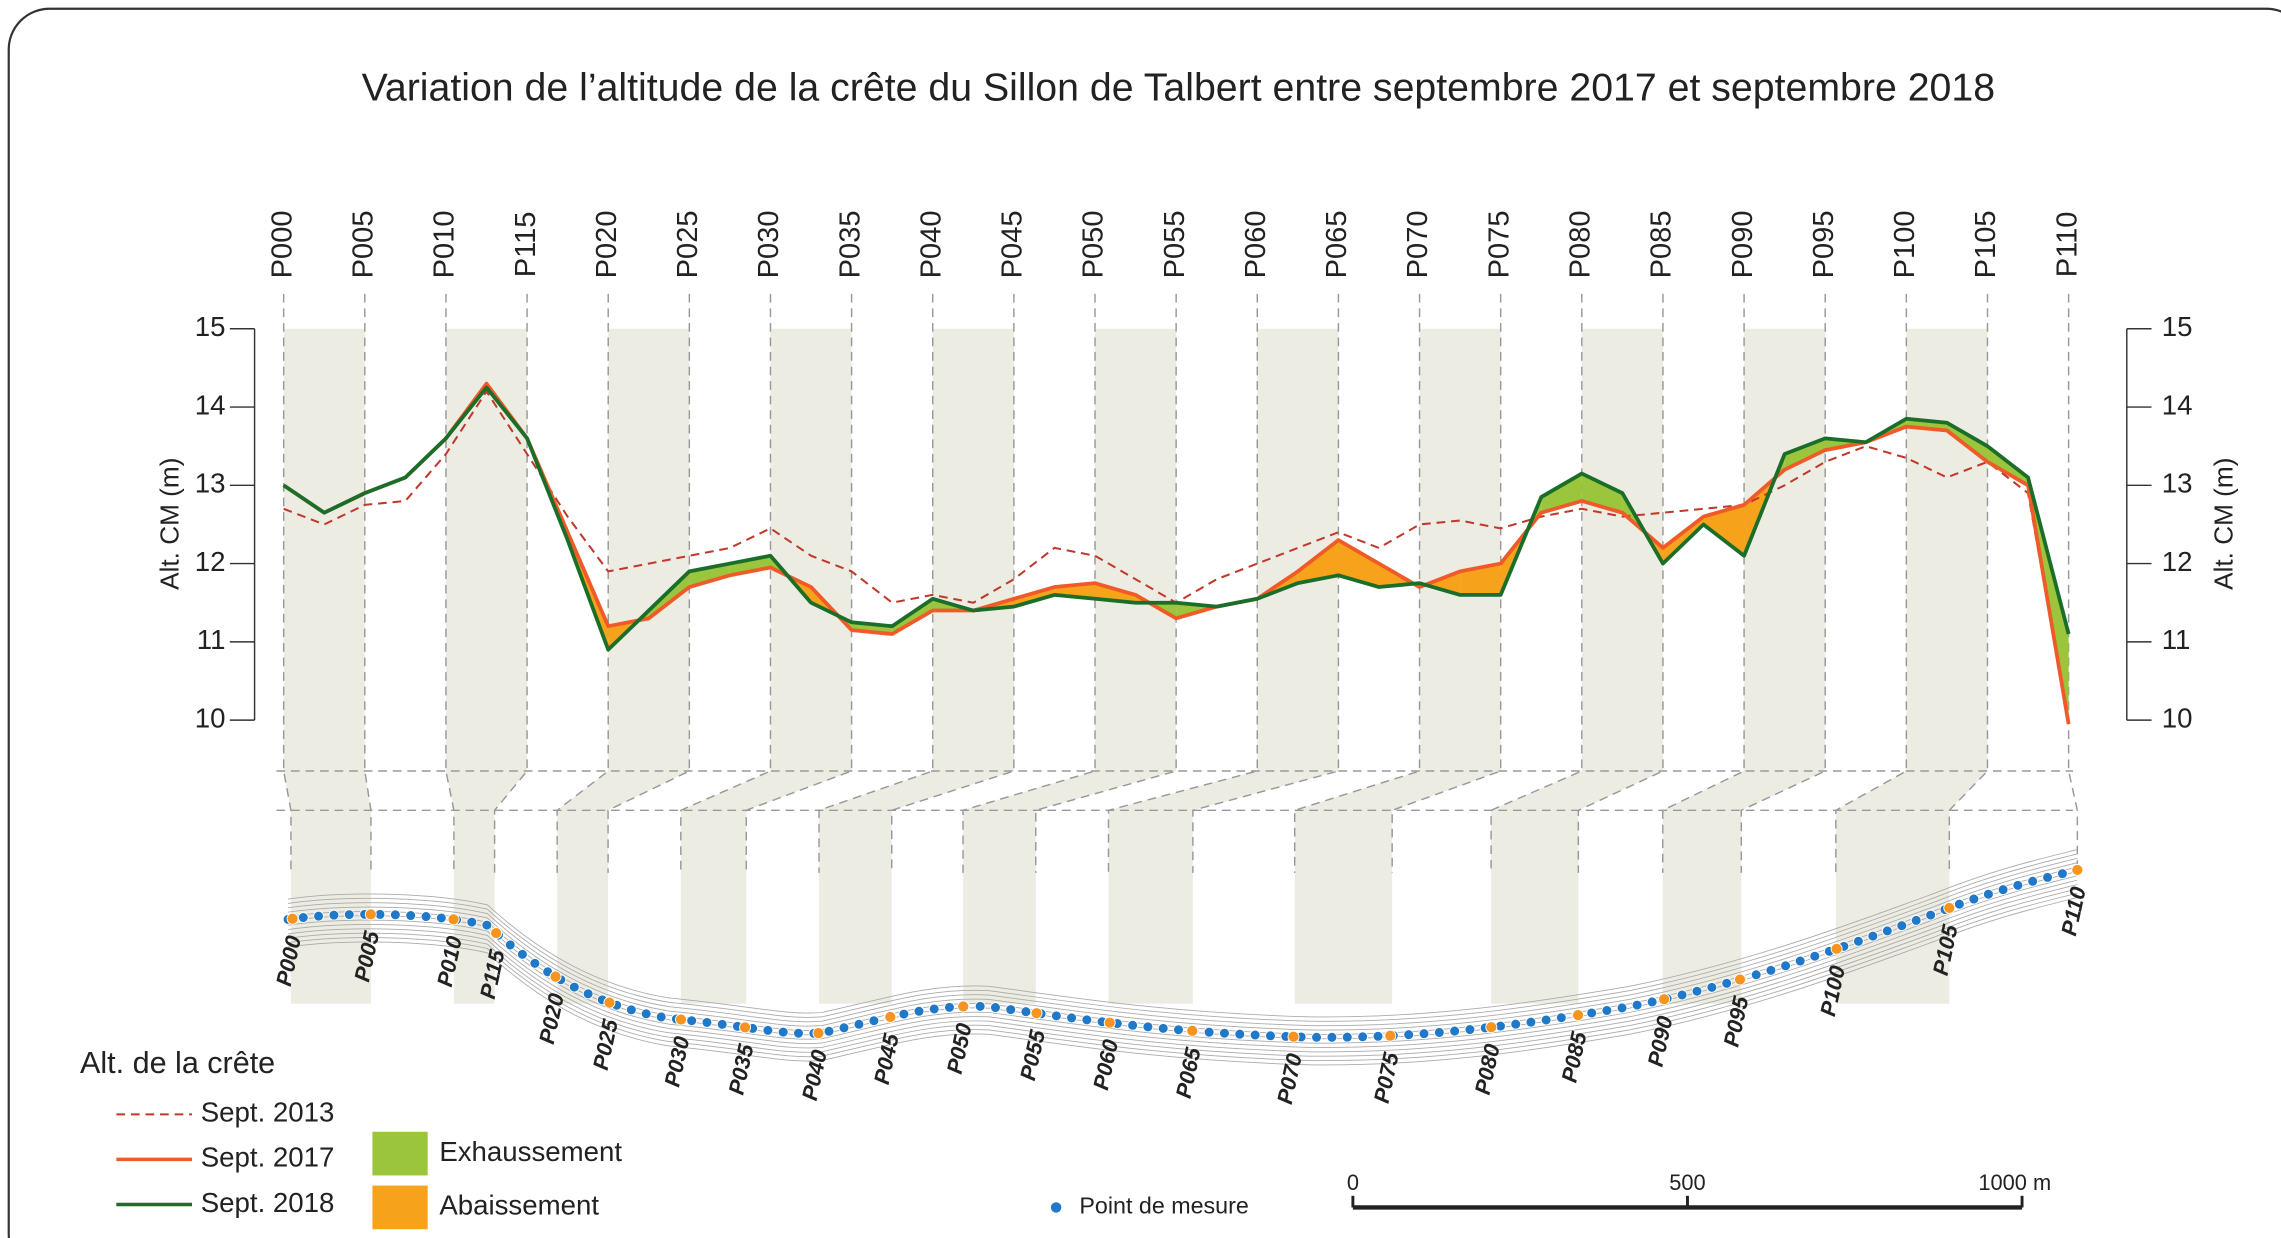 The width and height of the screenshot is (2281, 1238). What do you see at coordinates (1032, 1055) in the screenshot?
I see `map-profile-label: P055` at bounding box center [1032, 1055].